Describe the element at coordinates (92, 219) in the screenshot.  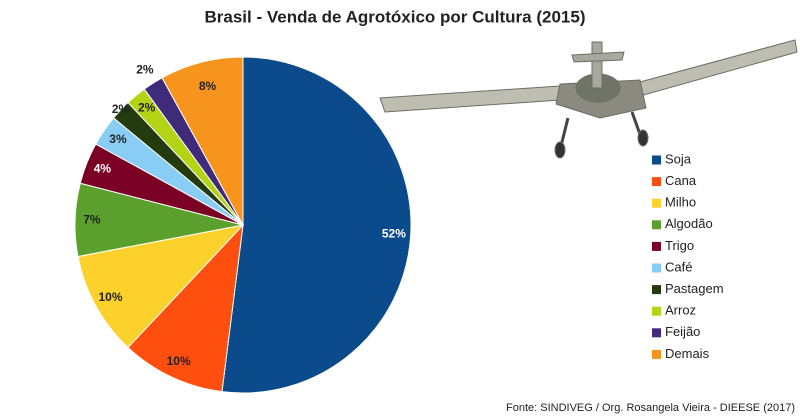
I see `data-label: 7%` at that location.